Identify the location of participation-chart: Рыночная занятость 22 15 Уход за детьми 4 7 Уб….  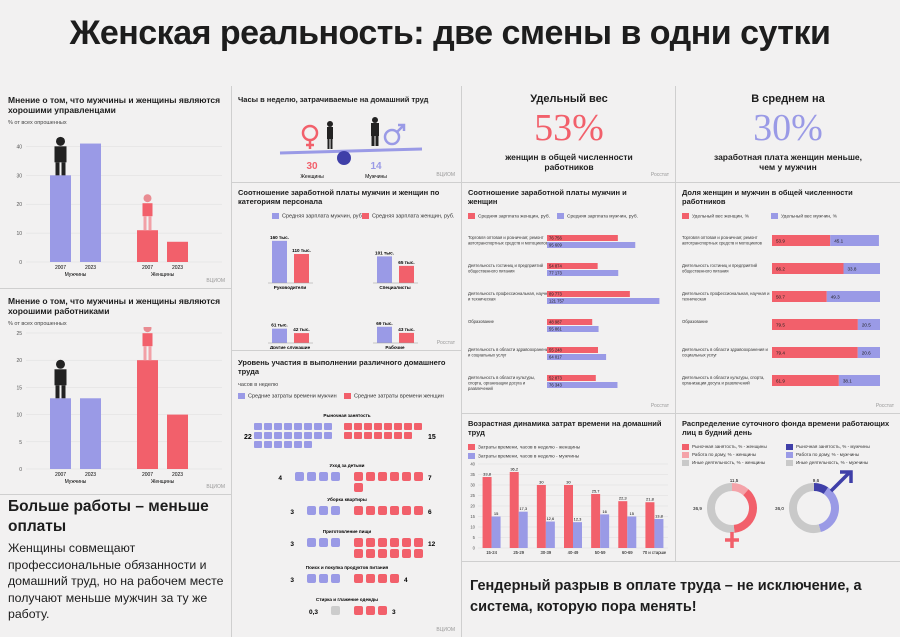
(340, 514).